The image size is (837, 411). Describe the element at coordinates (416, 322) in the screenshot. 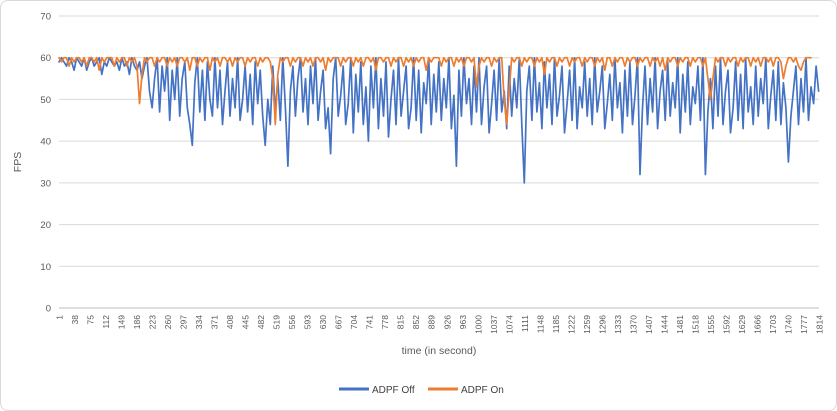

I see `x-tick-852: 852` at that location.